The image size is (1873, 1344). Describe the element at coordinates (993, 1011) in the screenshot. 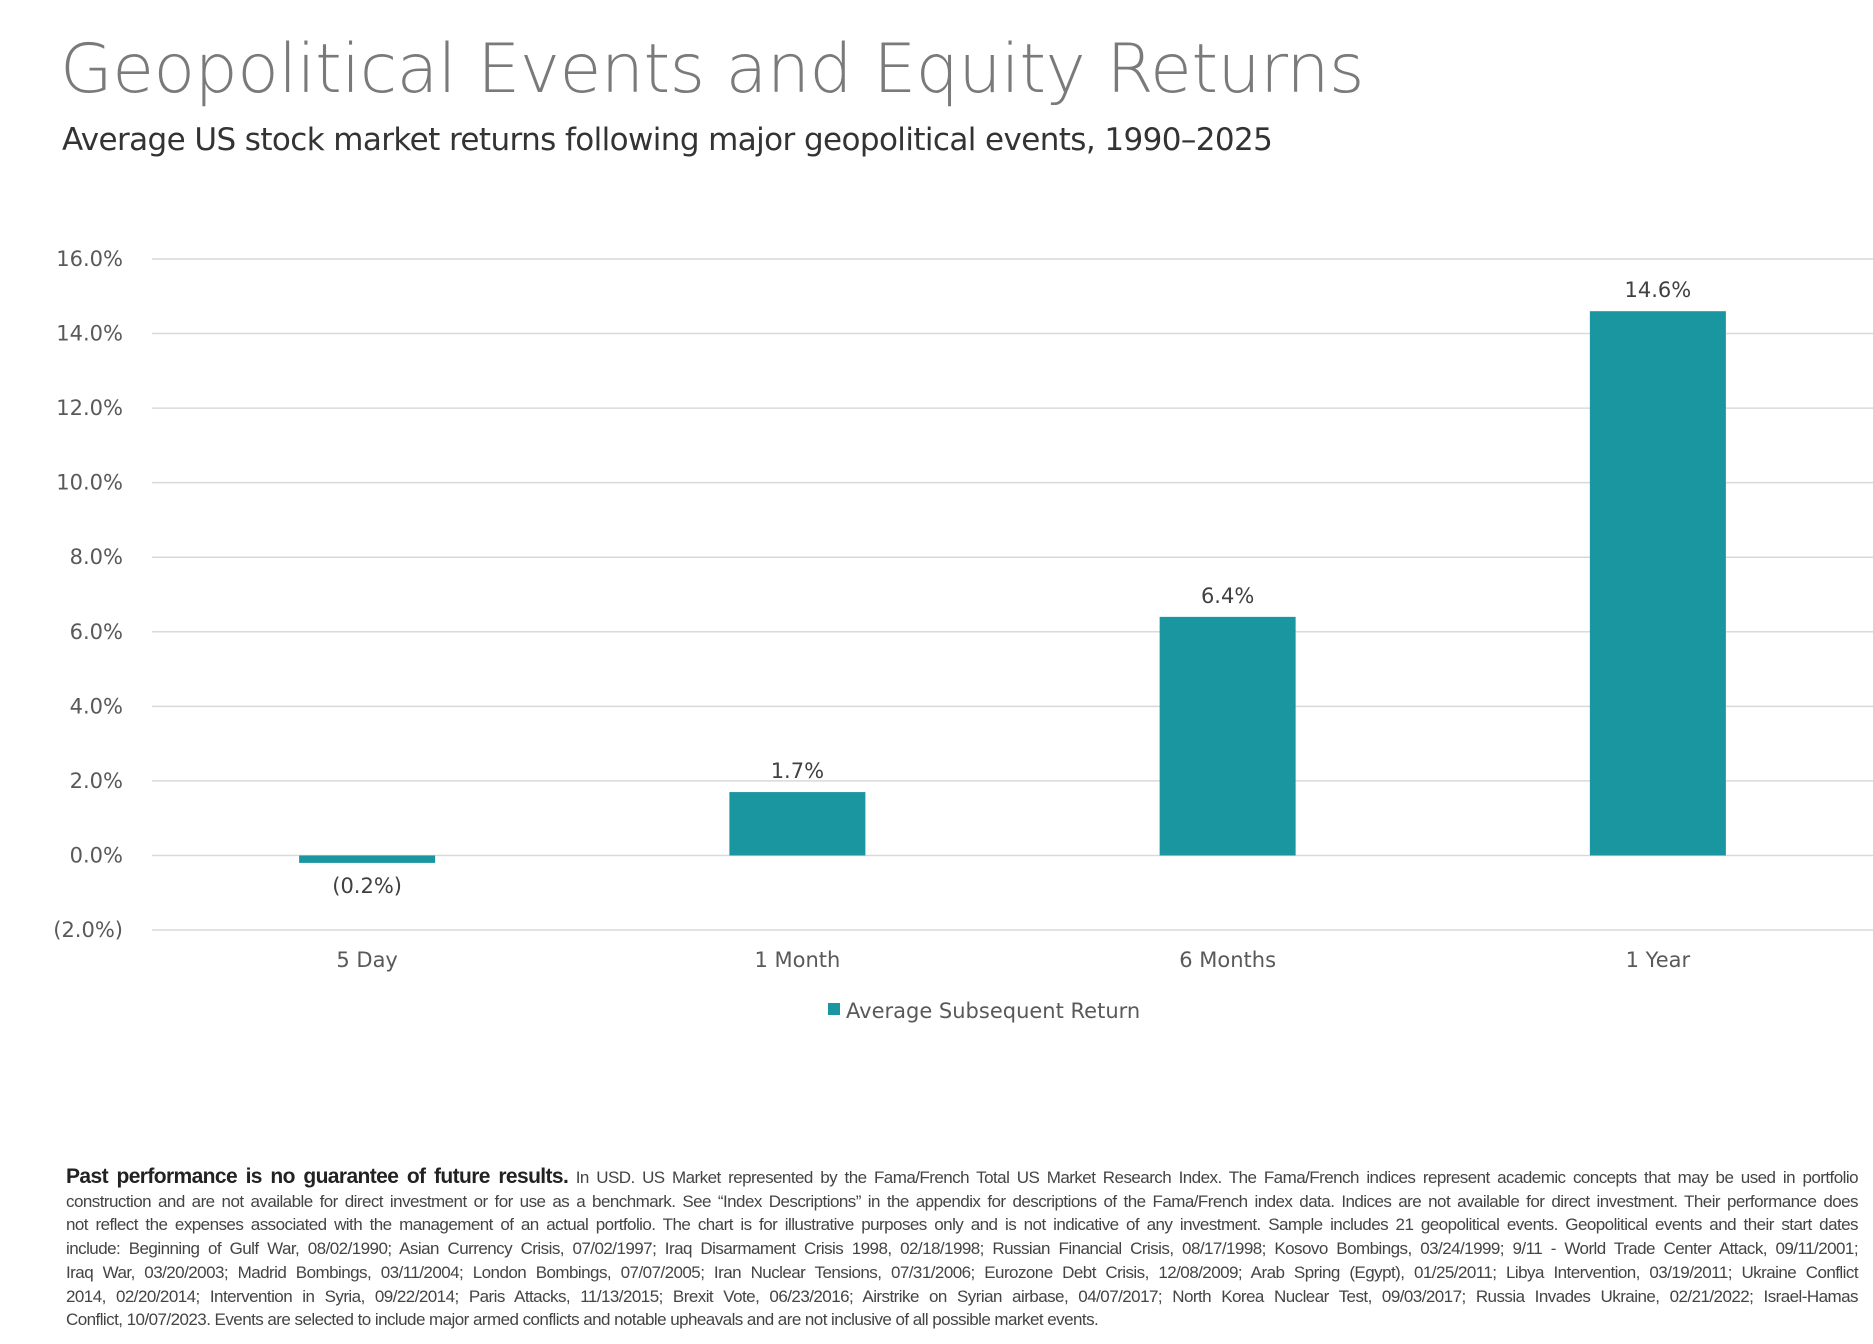

I see `legend-label: Average Subsequent Return` at that location.